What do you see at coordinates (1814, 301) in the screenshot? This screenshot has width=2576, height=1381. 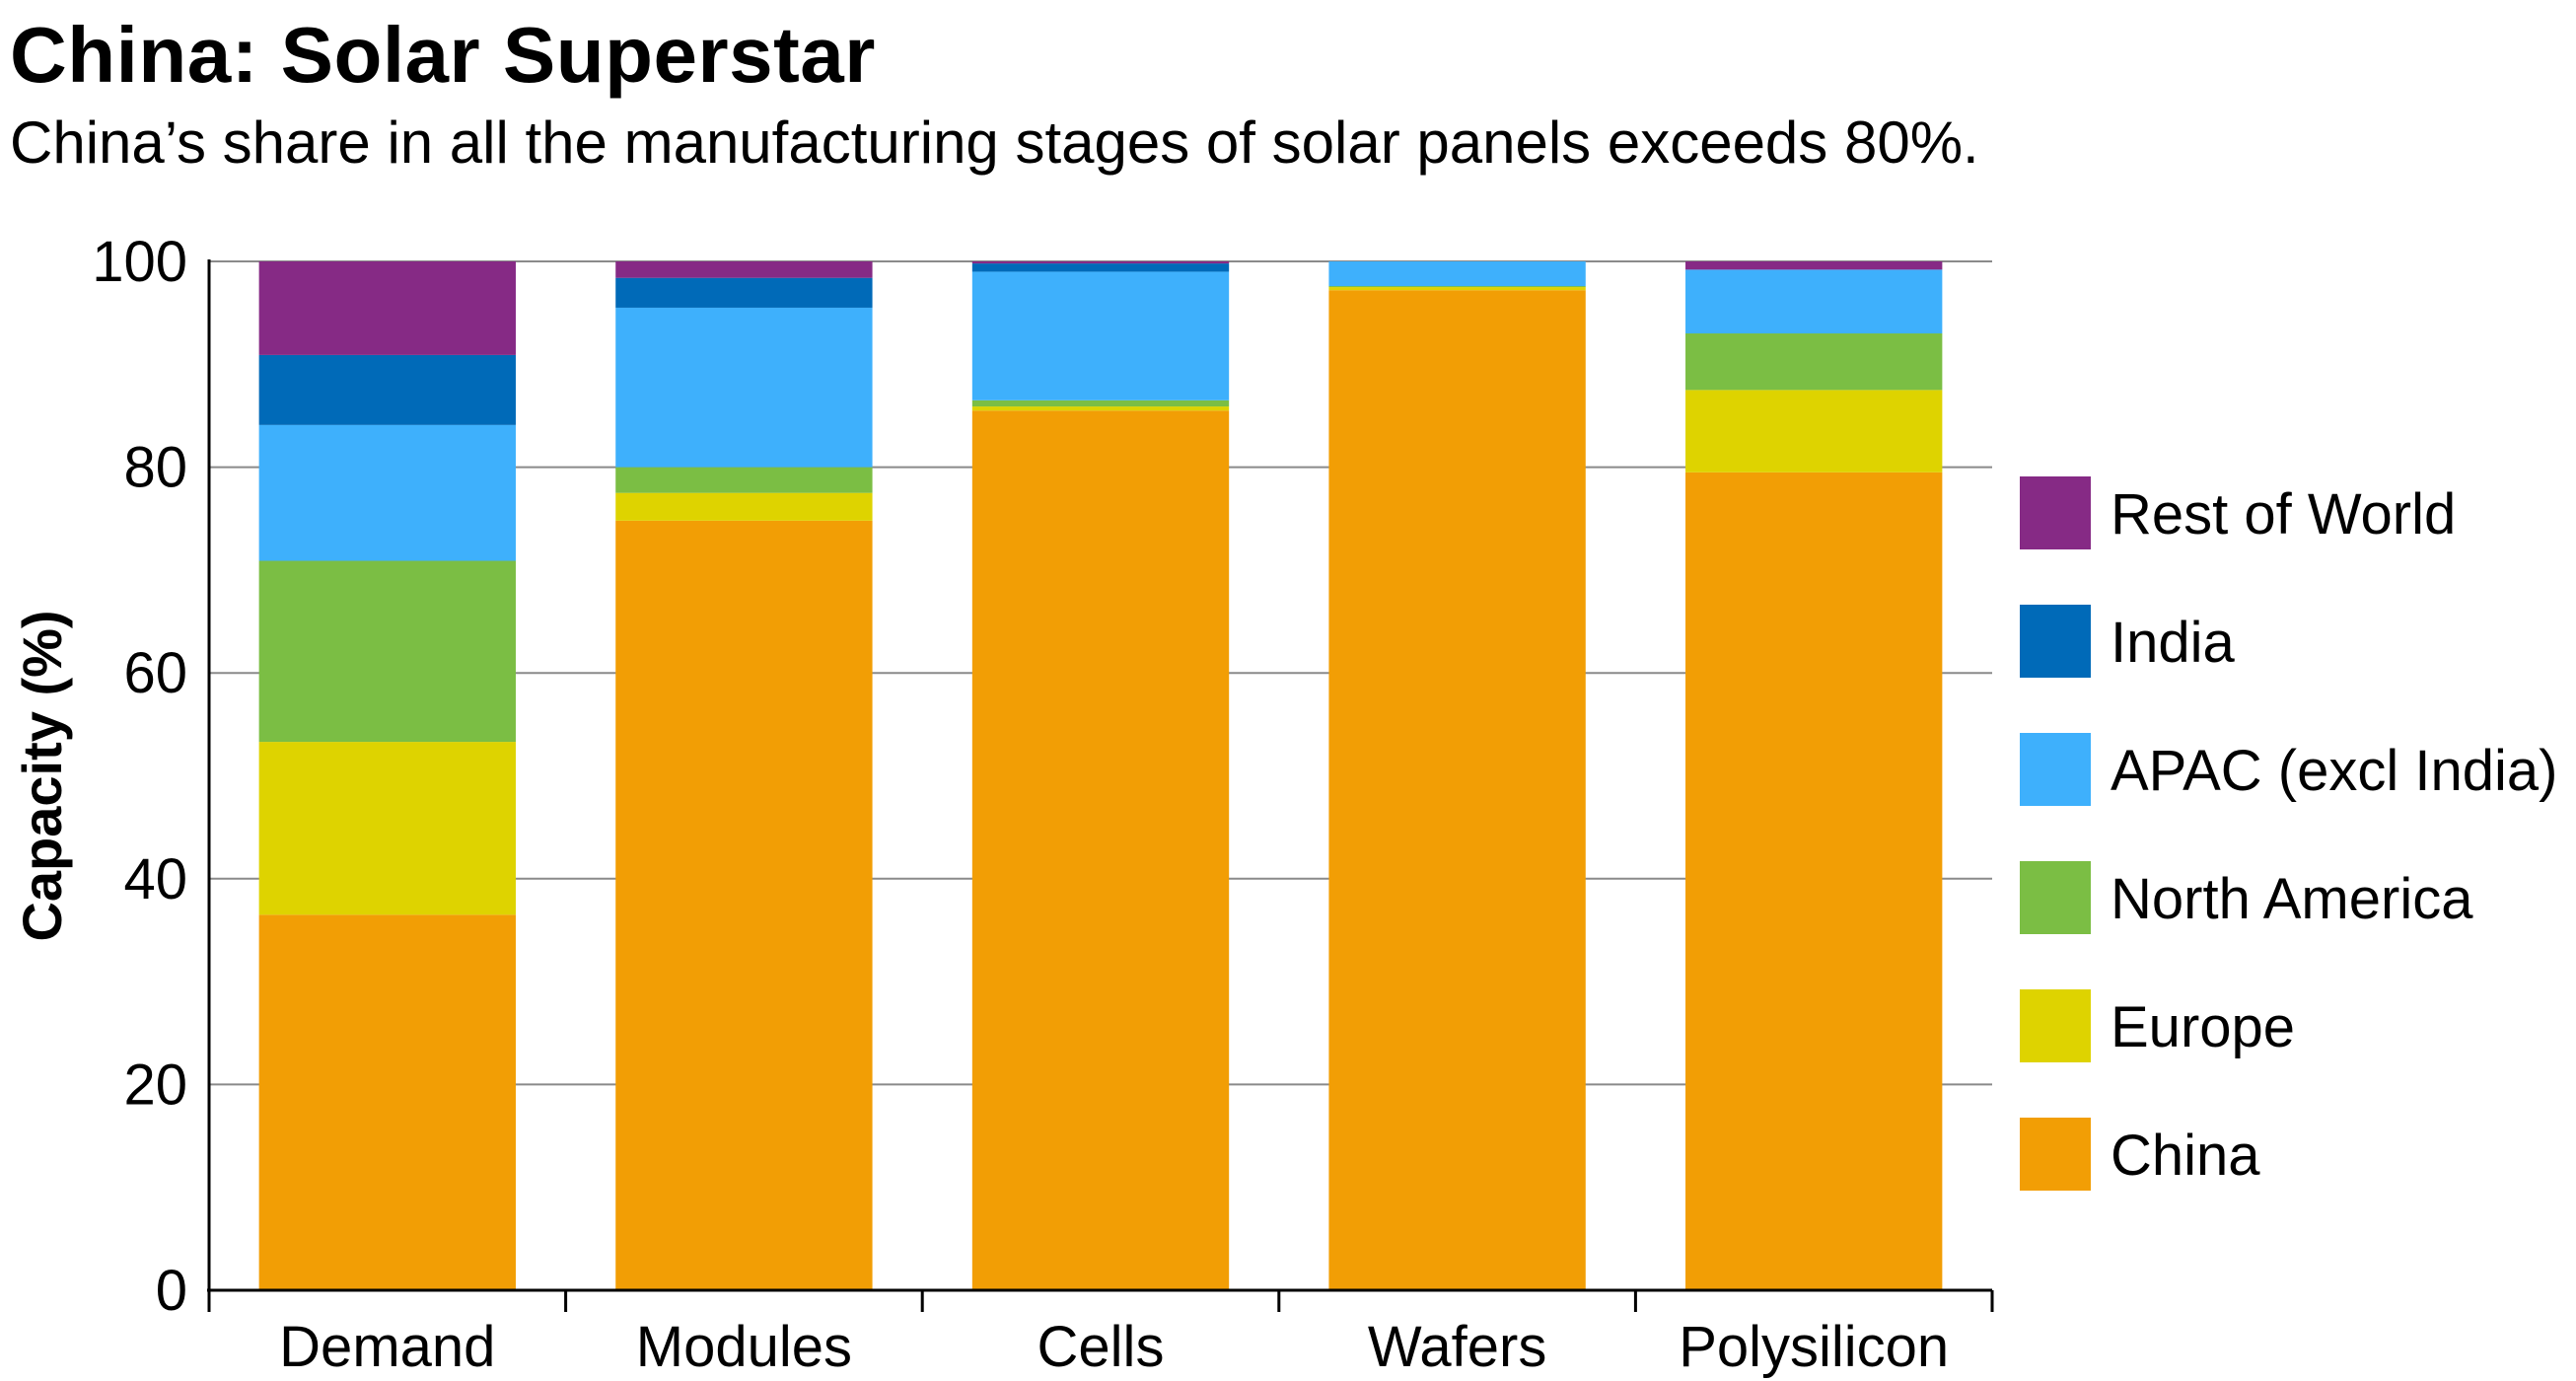 I see `bar-segment-apac-excl-india-polysilicon` at bounding box center [1814, 301].